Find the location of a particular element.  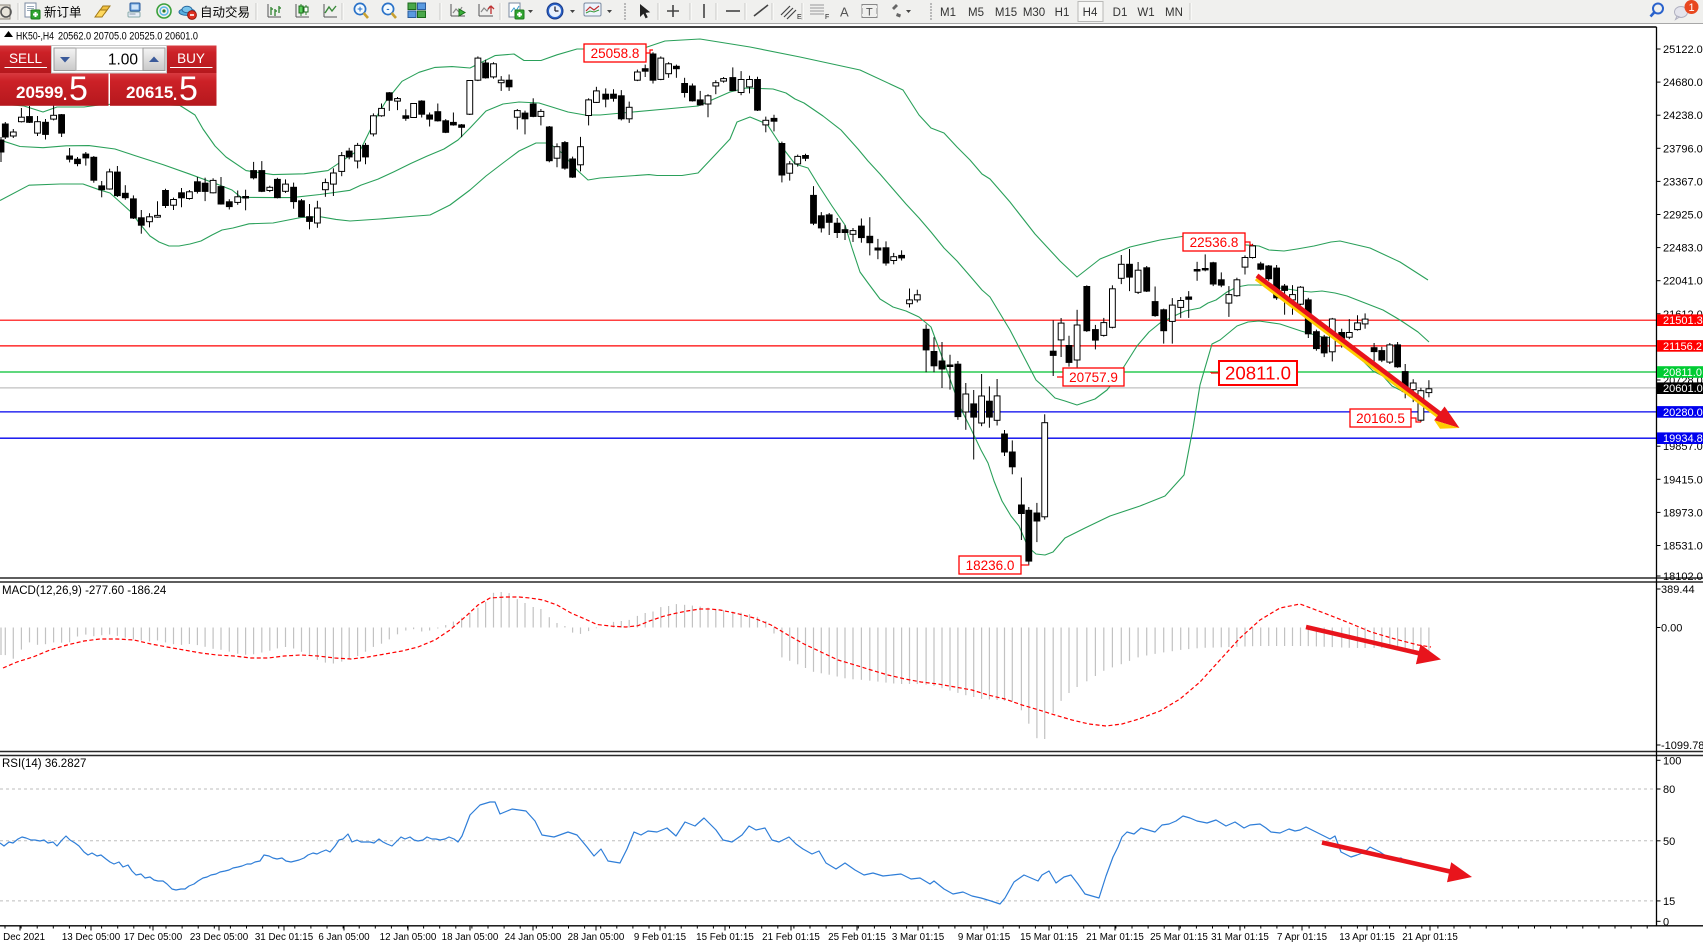

svg-text: 25 Feb 01:15 is located at coordinates (857, 937).